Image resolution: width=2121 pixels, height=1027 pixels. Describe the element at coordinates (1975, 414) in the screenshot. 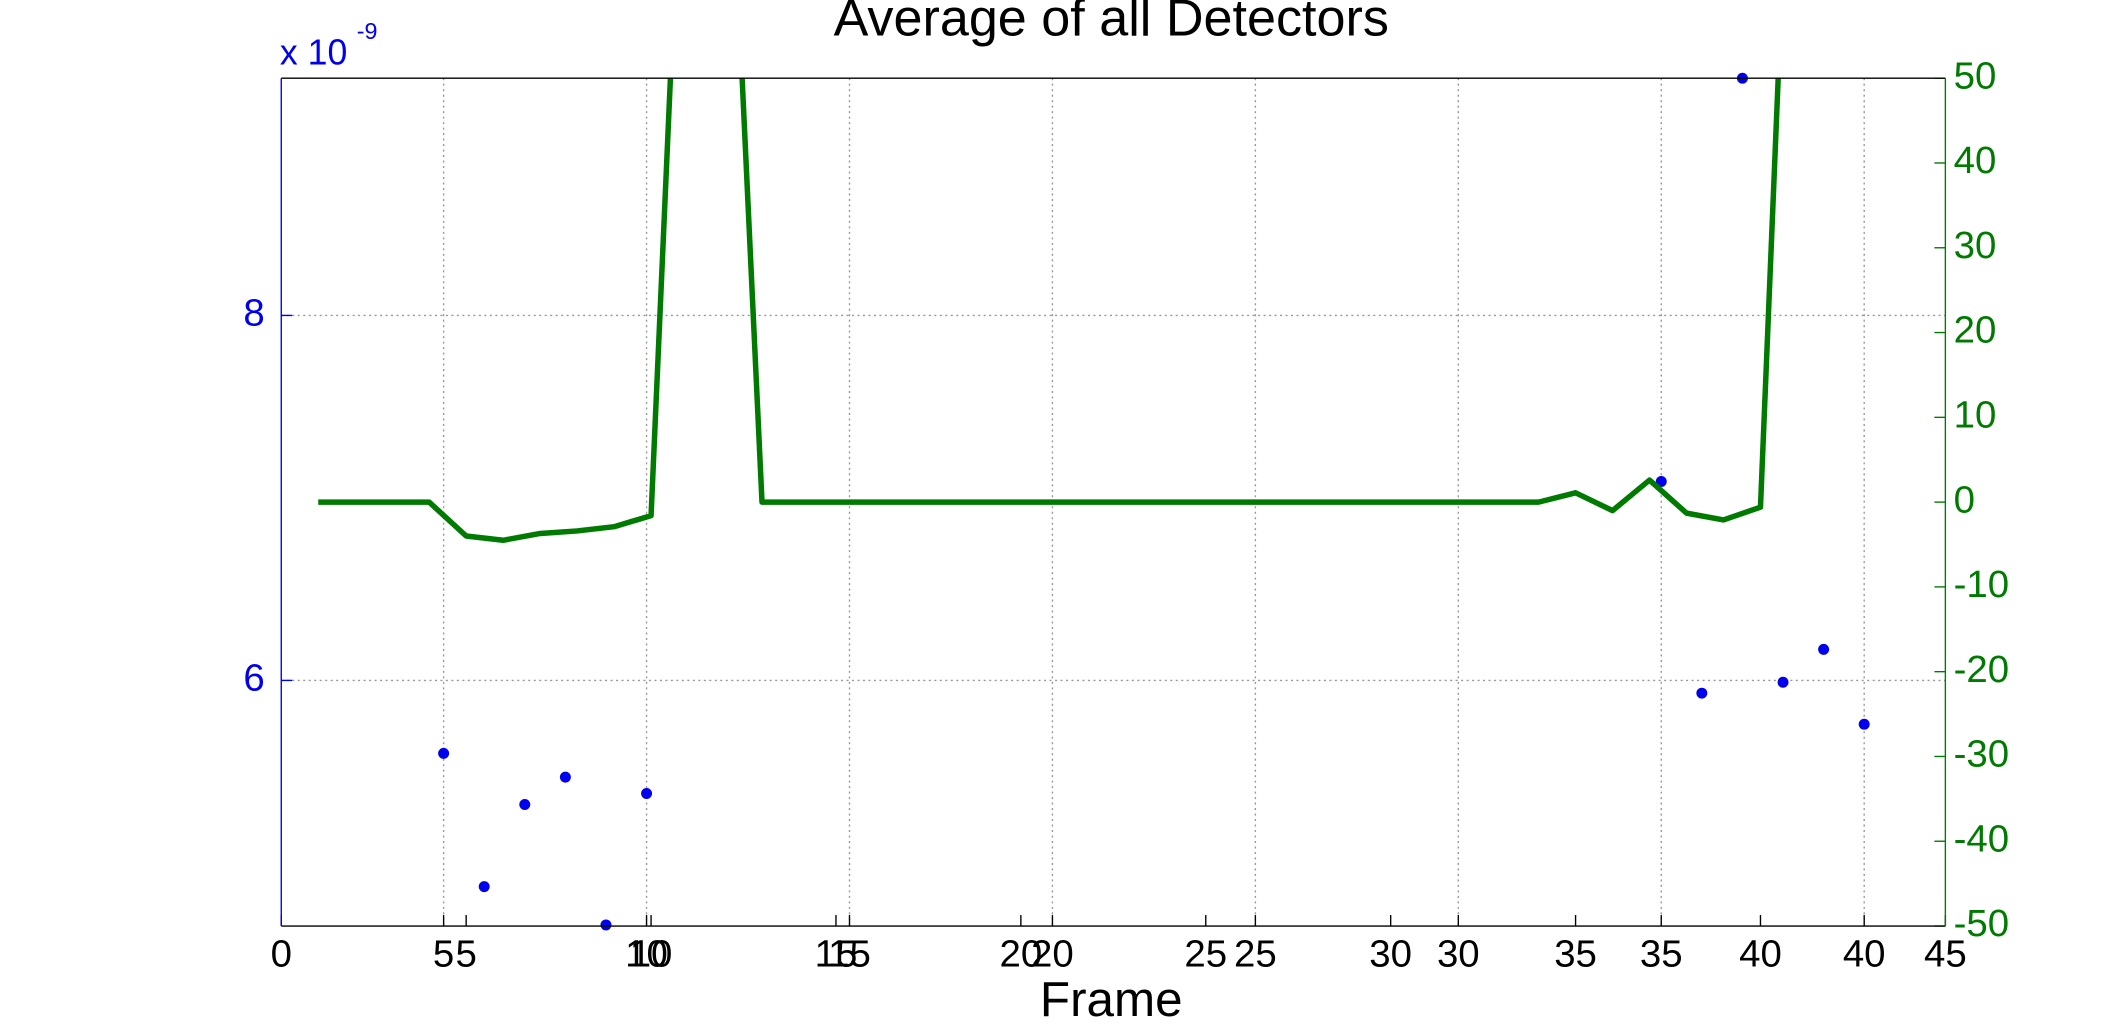

I see `y2-tick-label: 10` at that location.